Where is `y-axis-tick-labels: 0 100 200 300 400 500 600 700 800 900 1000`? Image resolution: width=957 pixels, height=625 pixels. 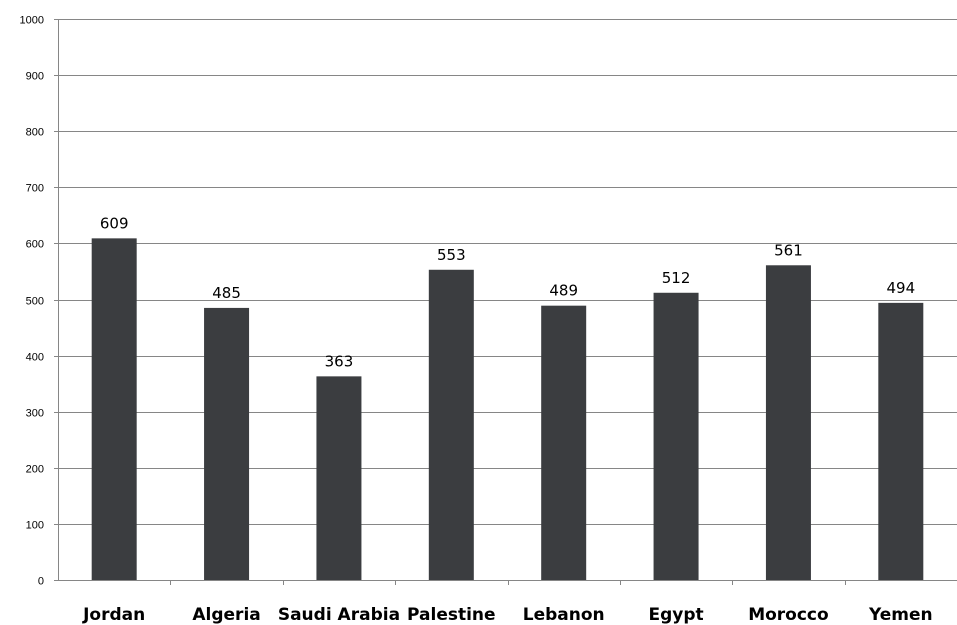
y-axis-tick-labels: 0 100 200 300 400 500 600 700 800 900 1000 is located at coordinates (32, 301).